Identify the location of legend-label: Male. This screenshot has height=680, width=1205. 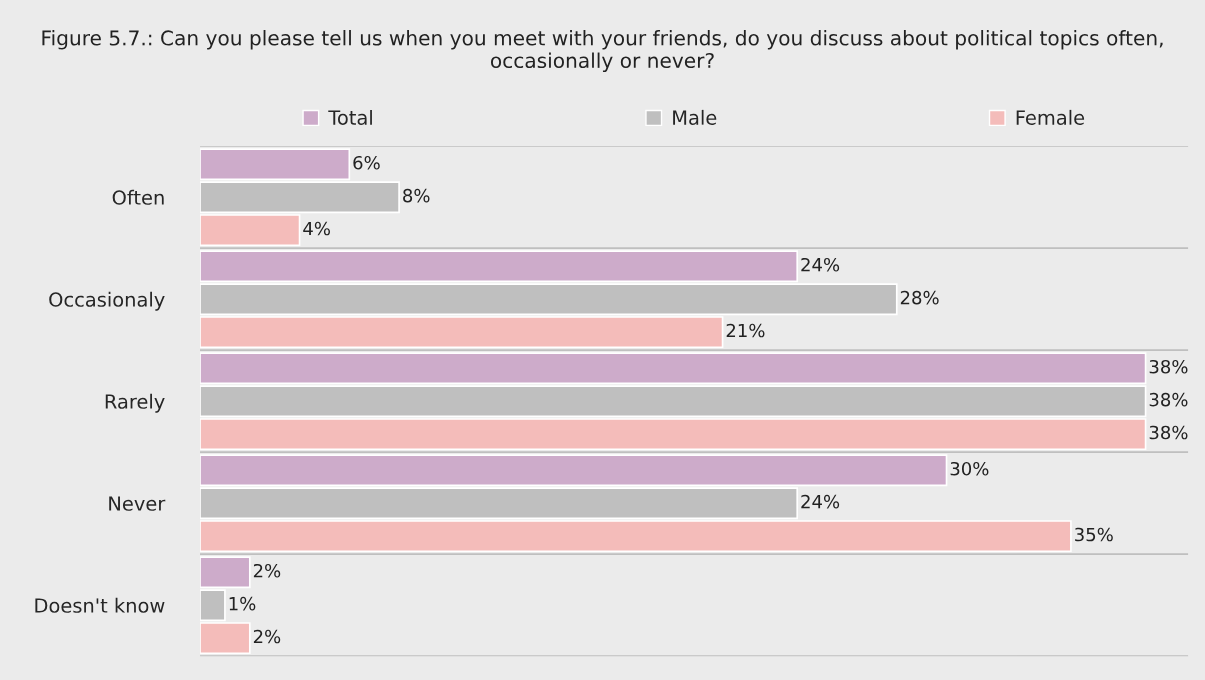
(695, 117).